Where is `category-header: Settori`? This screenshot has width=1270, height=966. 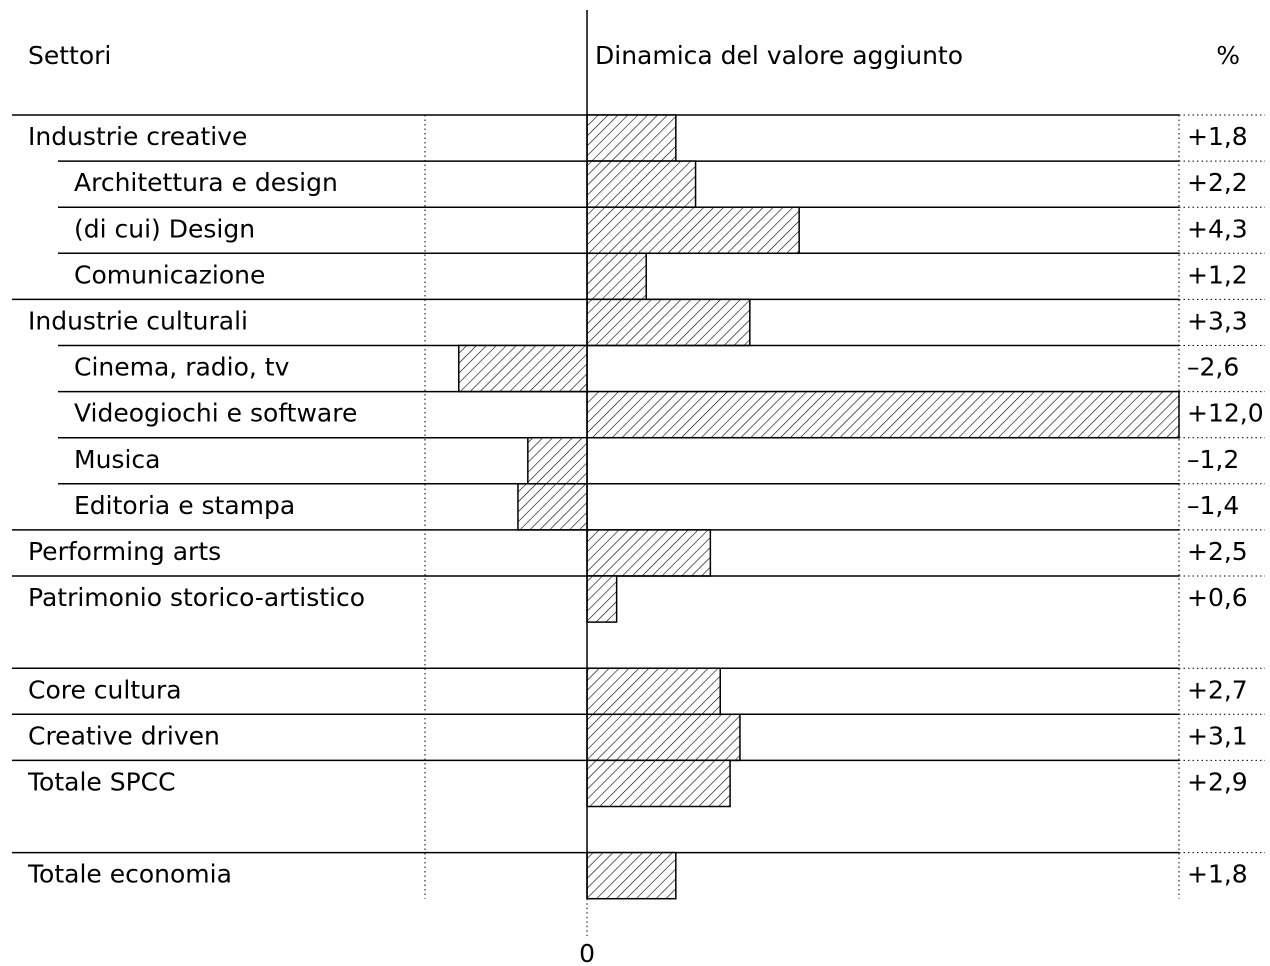 category-header: Settori is located at coordinates (69, 55).